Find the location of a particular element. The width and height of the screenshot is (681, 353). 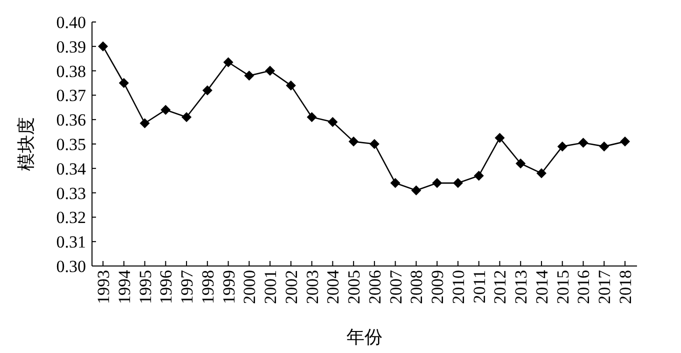

y-tick-label: 0.30 is located at coordinates (71, 266).